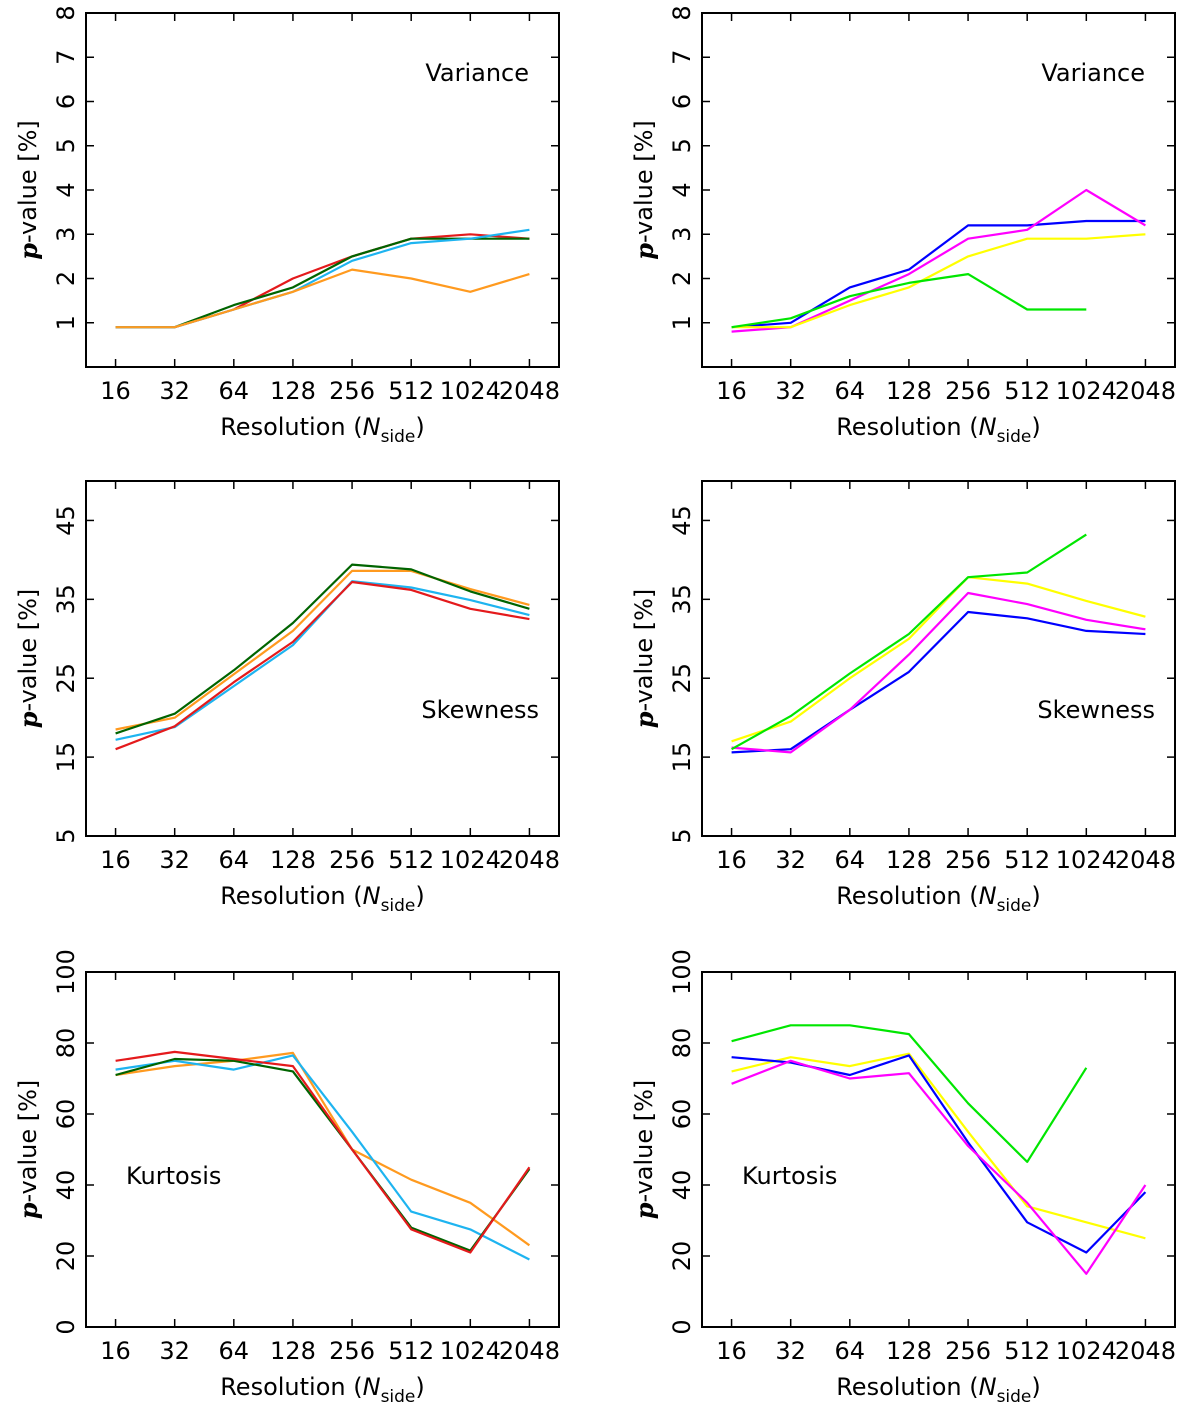 This screenshot has height=1411, width=1200. What do you see at coordinates (682, 57) in the screenshot?
I see `y-tick-label: 7` at bounding box center [682, 57].